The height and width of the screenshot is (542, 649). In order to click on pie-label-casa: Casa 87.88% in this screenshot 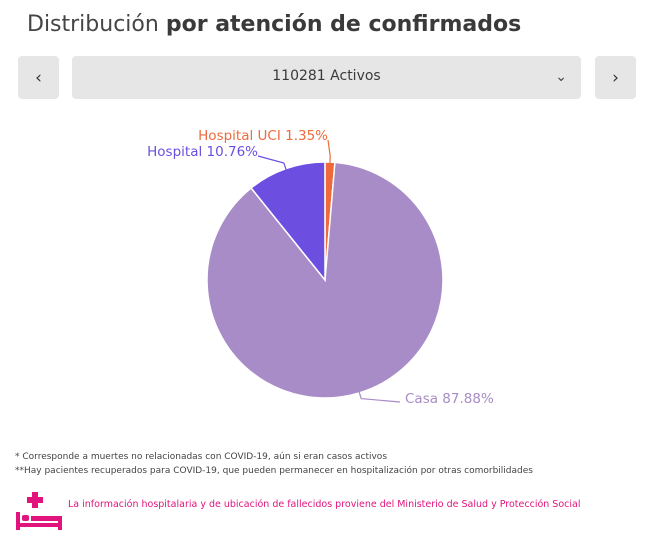, I will do `click(449, 399)`.